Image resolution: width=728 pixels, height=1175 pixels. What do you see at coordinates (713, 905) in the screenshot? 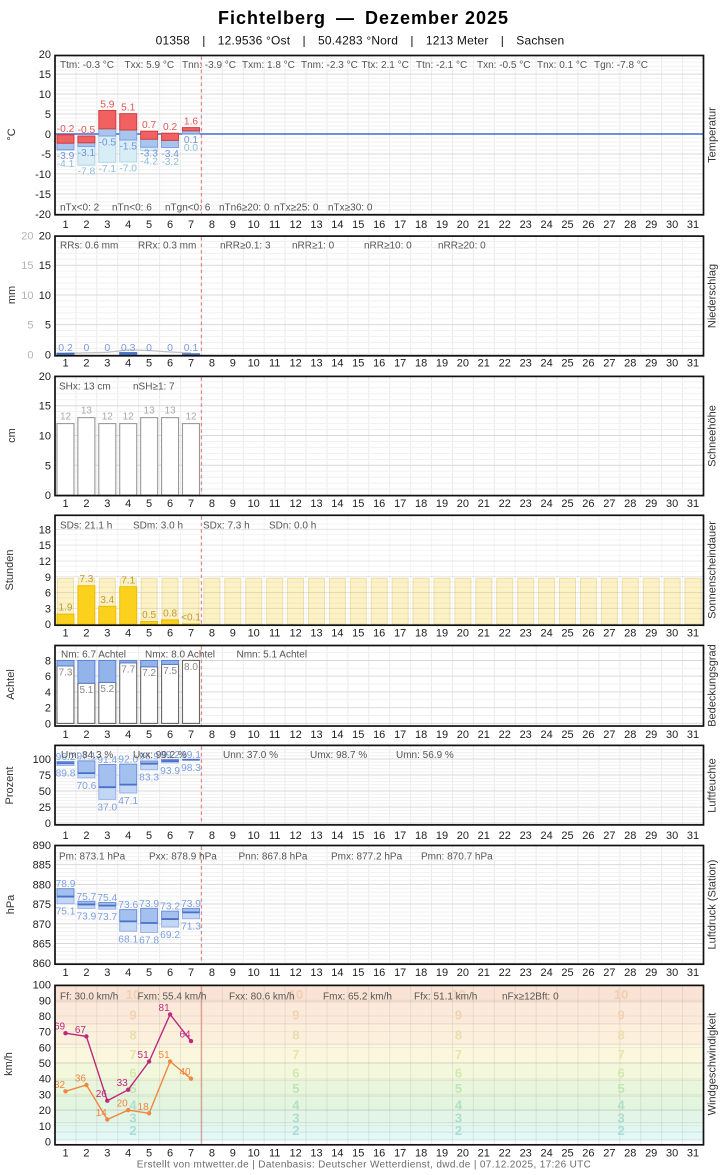
I see `svg-text: Luftdruck (Station)` at bounding box center [713, 905].